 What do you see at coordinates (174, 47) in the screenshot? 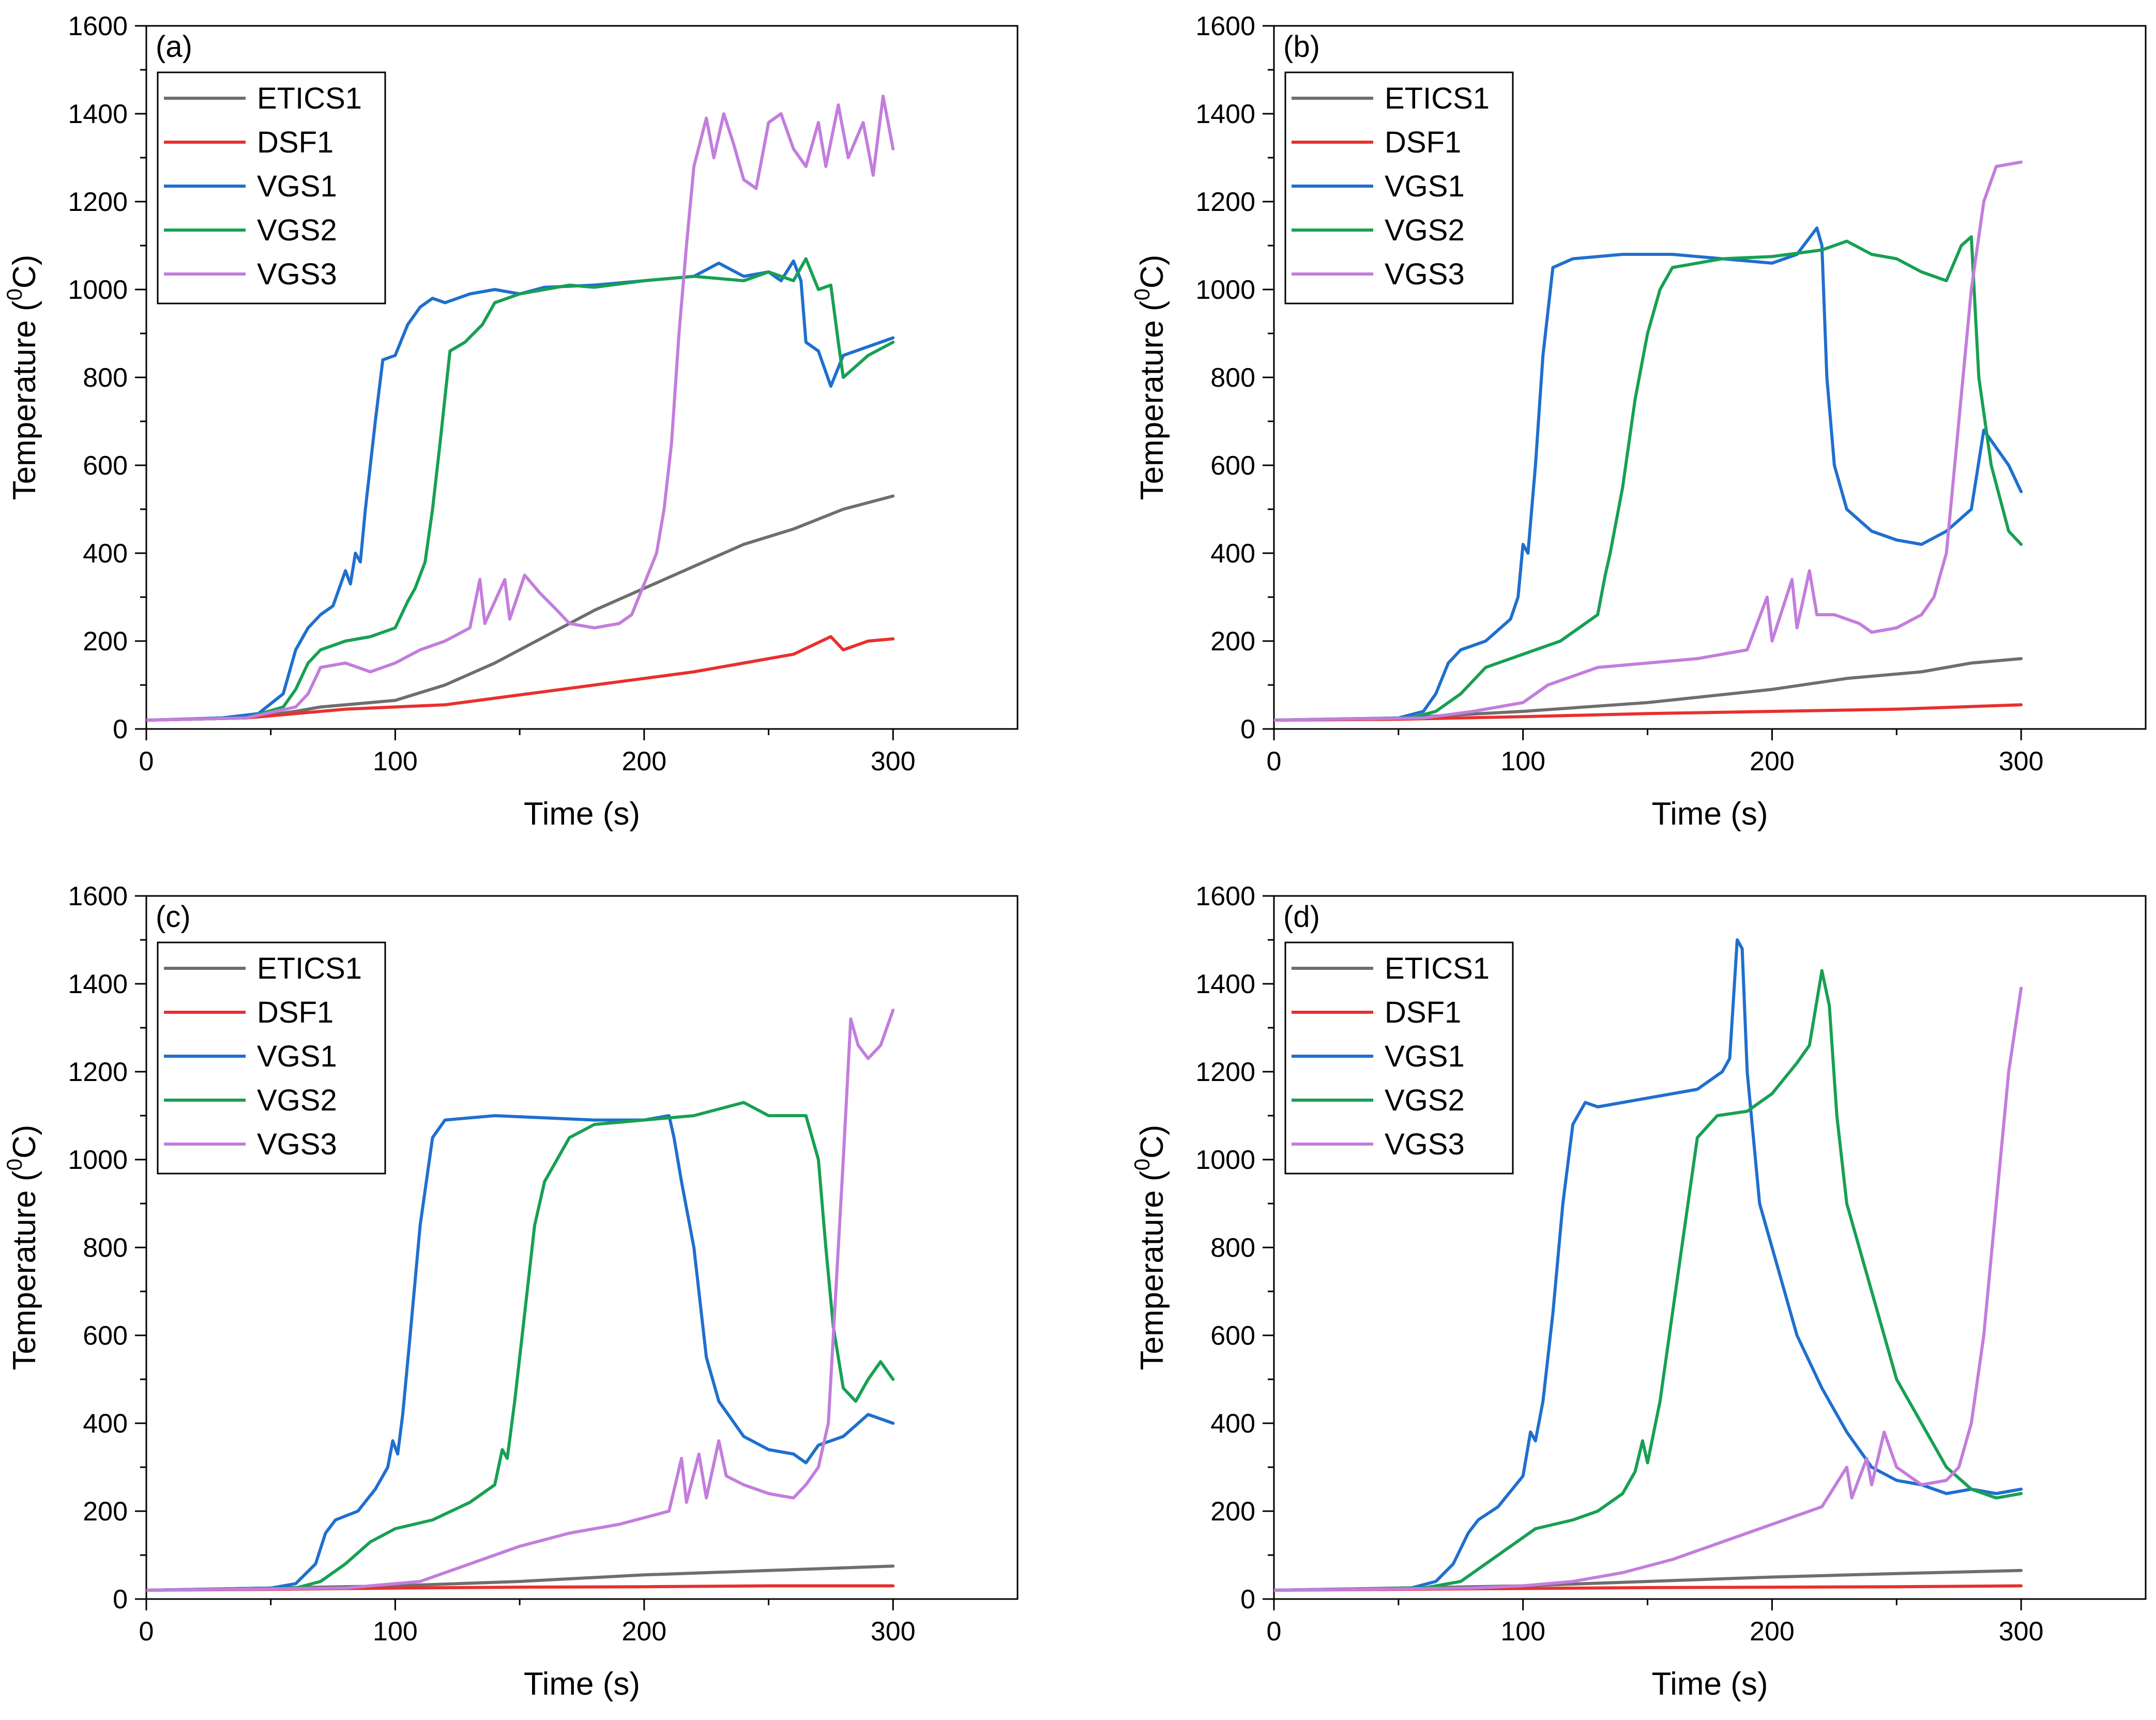
I see `panel-label: (a)` at bounding box center [174, 47].